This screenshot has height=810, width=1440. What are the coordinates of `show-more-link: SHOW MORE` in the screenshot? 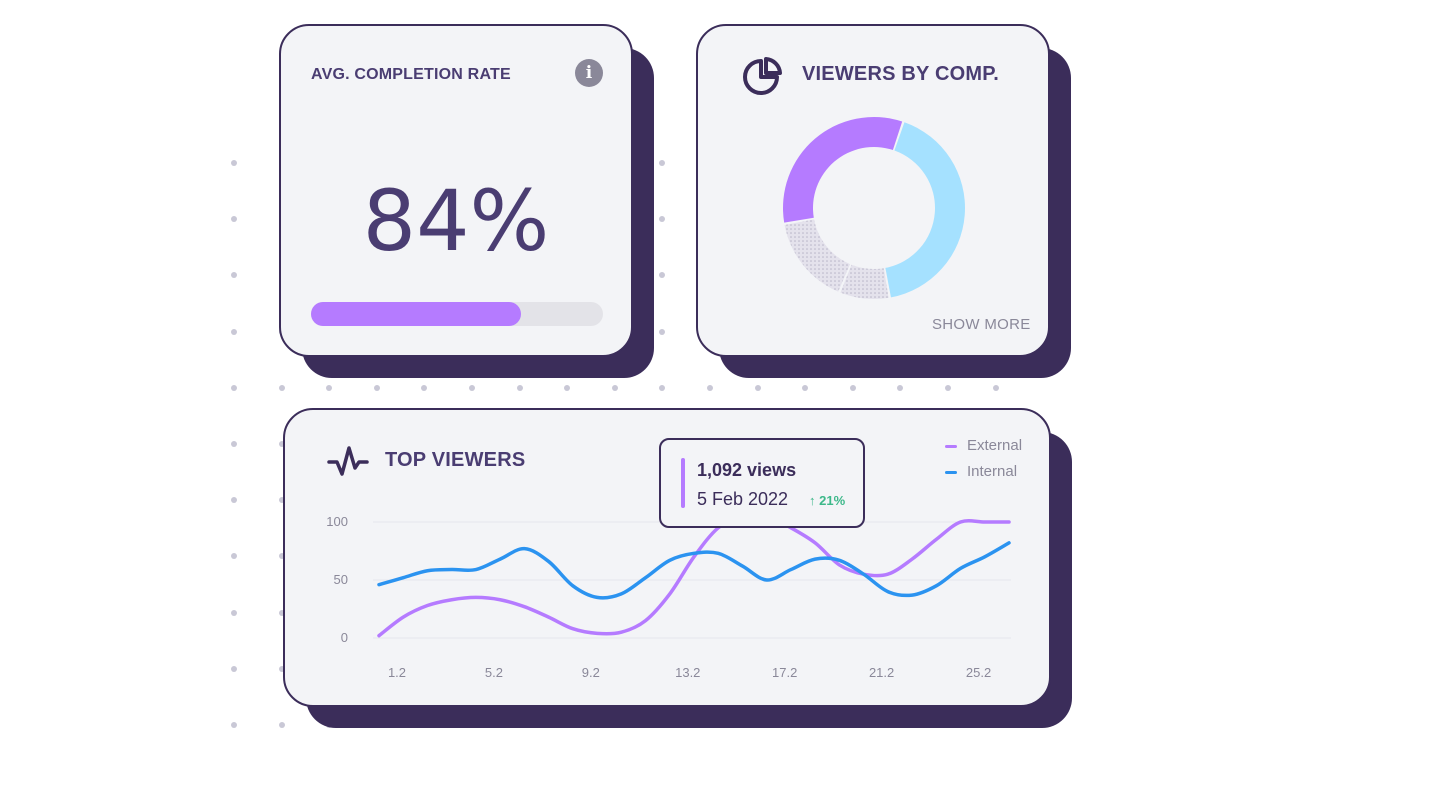 It's located at (981, 324).